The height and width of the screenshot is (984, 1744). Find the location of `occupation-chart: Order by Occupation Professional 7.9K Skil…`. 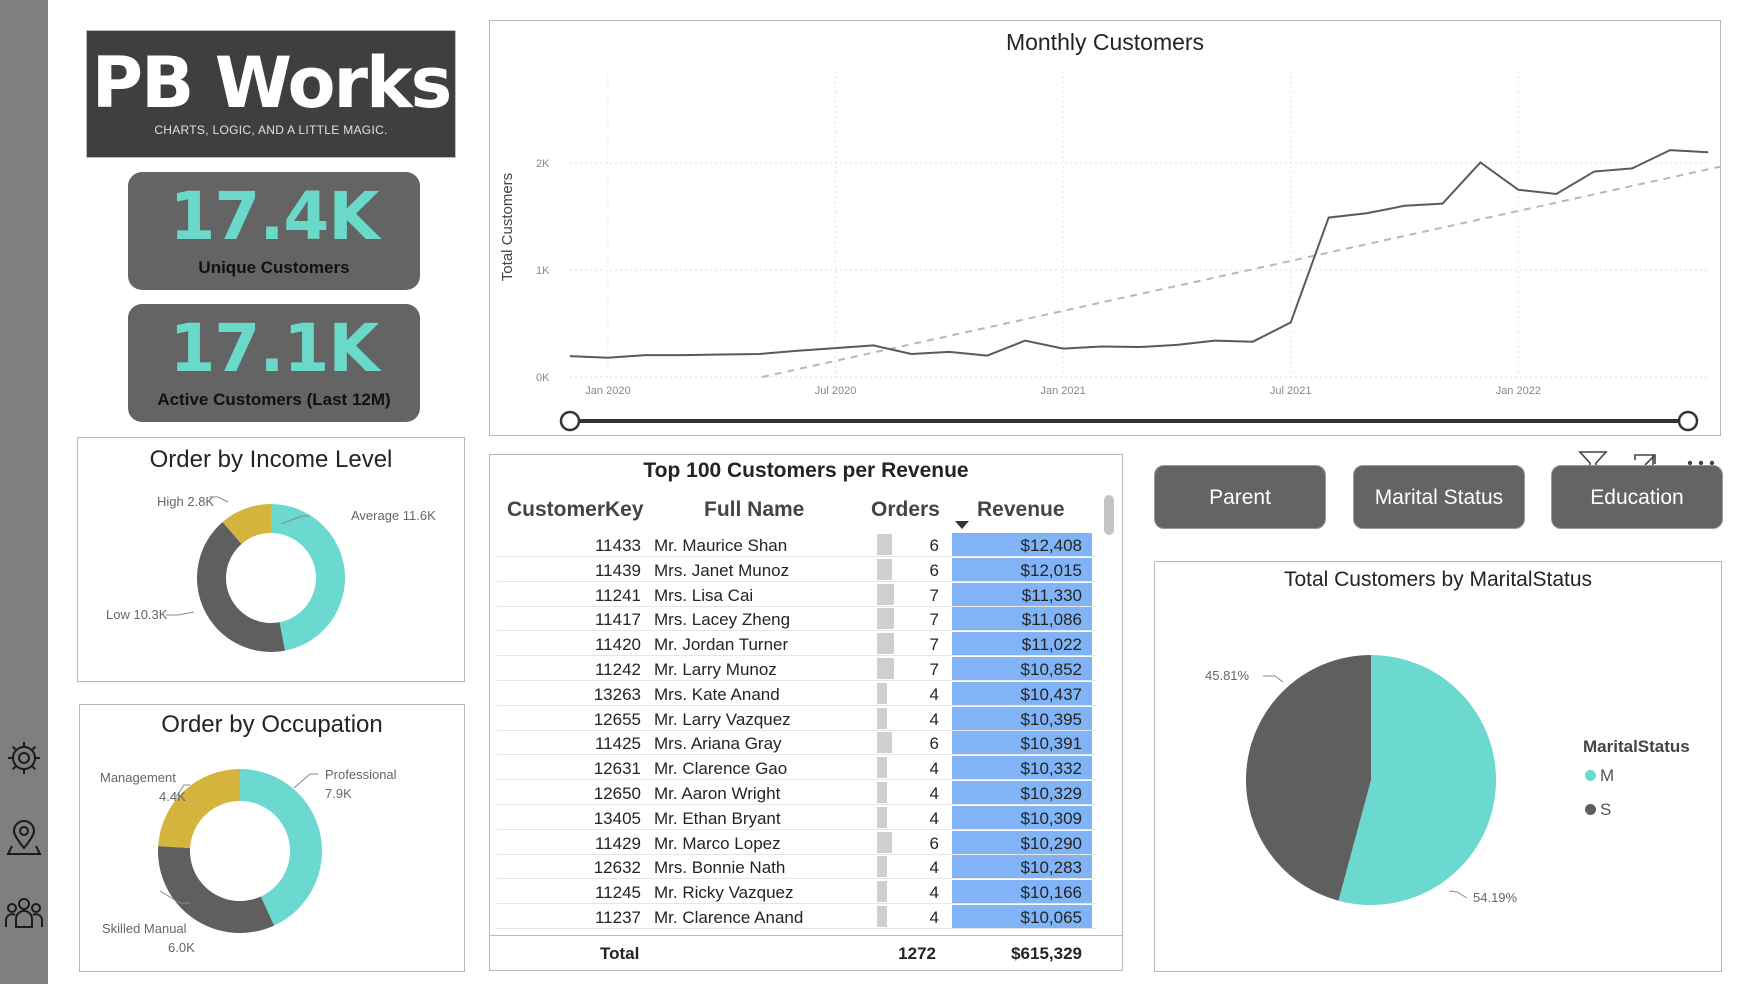

occupation-chart: Order by Occupation Professional 7.9K Skil… is located at coordinates (272, 838).